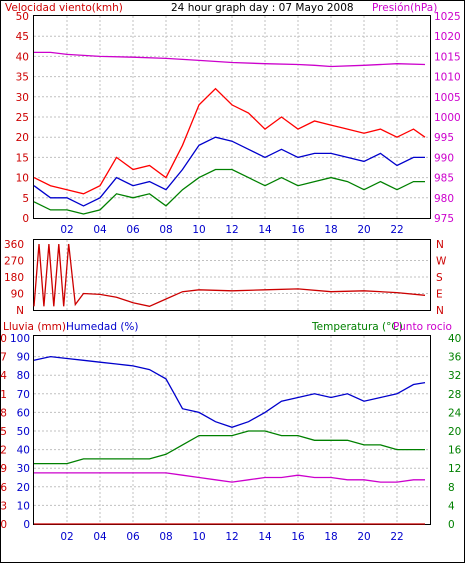 The width and height of the screenshot is (465, 563). What do you see at coordinates (444, 158) in the screenshot?
I see `tick-label: 990` at bounding box center [444, 158].